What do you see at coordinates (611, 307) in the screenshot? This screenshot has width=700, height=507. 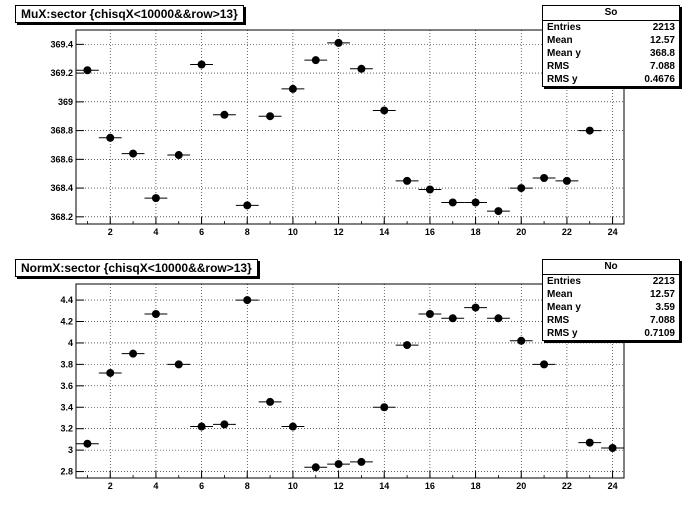 I see `stats-row-mean-y: Mean y 3.59` at bounding box center [611, 307].